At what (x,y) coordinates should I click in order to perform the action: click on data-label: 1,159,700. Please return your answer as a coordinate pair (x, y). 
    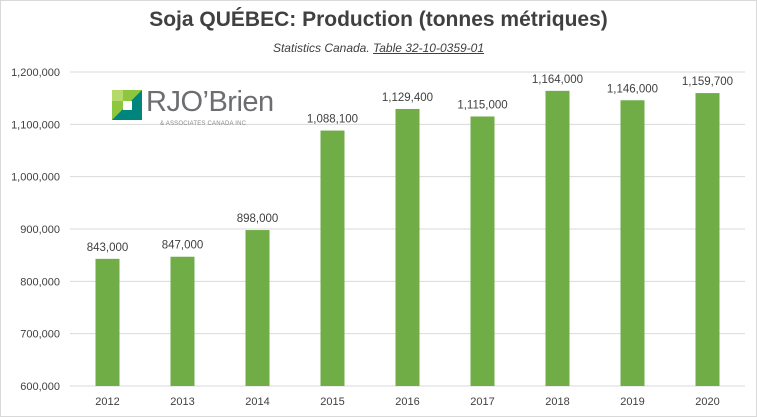
    Looking at the image, I should click on (707, 82).